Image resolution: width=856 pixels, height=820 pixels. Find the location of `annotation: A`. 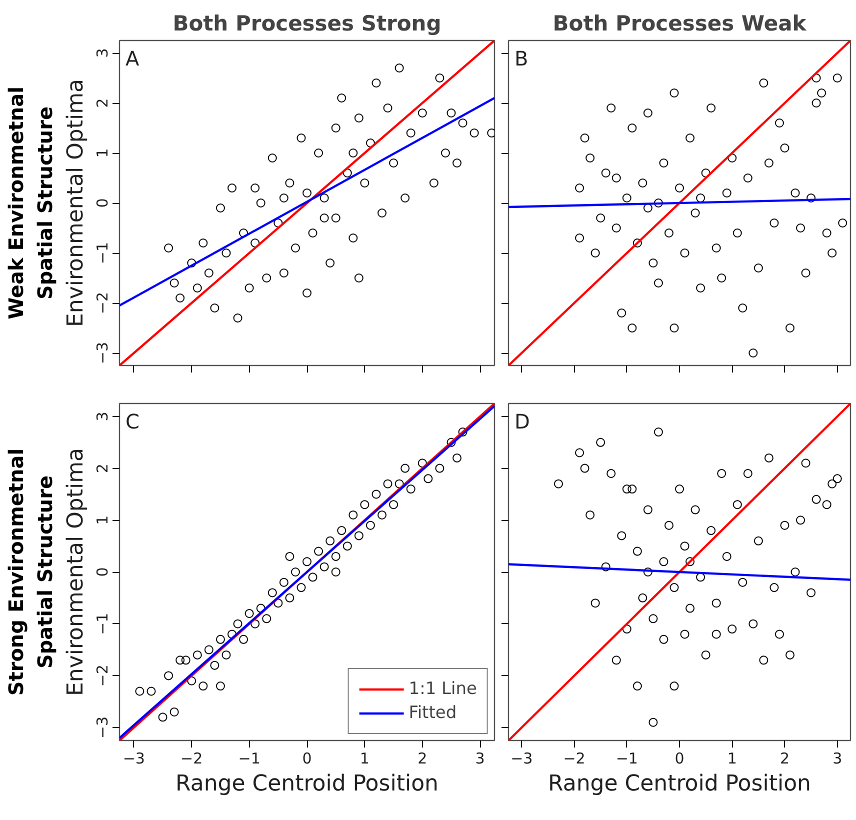

annotation: A is located at coordinates (133, 58).